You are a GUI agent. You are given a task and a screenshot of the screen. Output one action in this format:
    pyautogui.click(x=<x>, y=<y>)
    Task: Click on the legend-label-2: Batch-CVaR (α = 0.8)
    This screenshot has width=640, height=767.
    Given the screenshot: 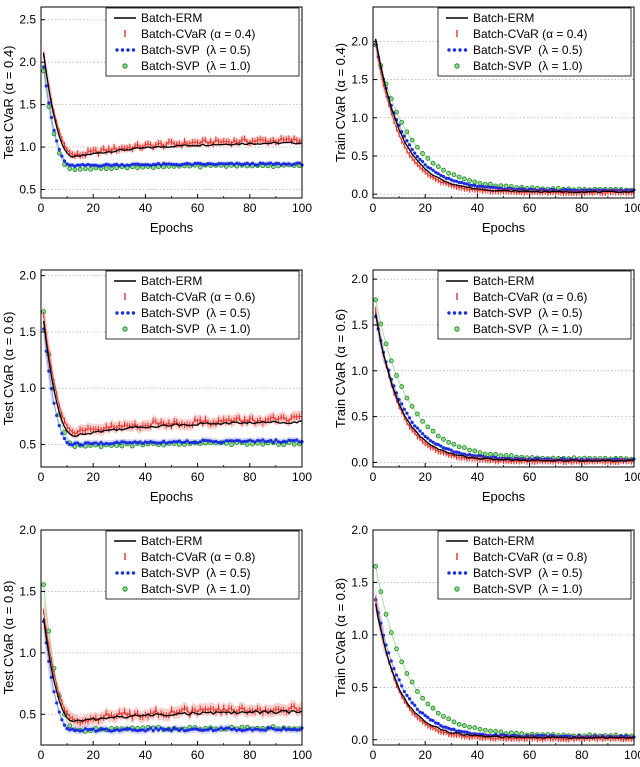 What is the action you would take?
    pyautogui.click(x=530, y=557)
    